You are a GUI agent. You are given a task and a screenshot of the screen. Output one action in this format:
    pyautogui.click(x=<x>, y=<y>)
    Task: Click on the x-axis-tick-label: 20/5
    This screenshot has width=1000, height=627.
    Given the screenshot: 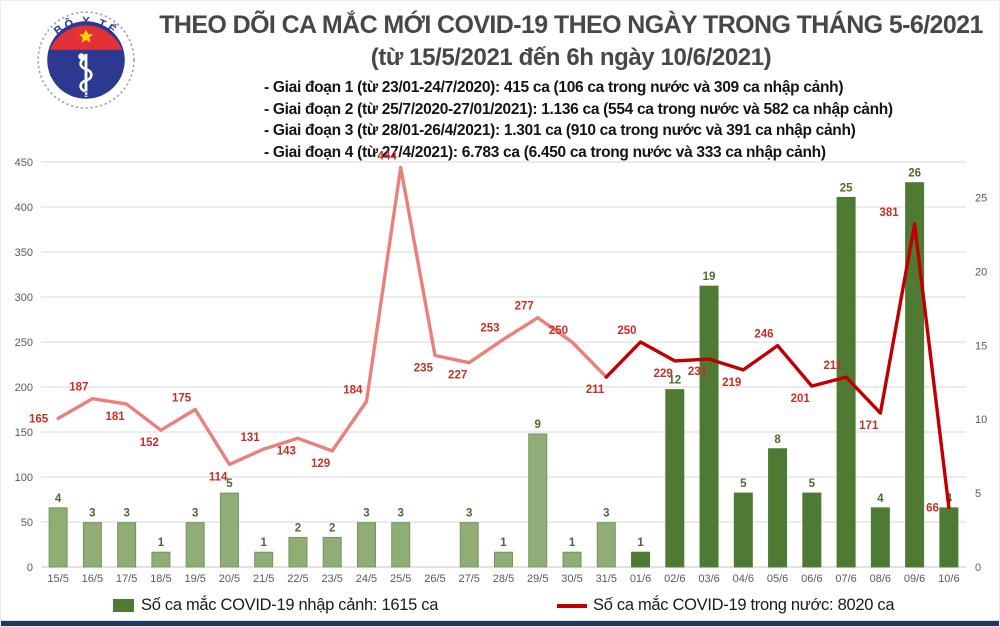 What is the action you would take?
    pyautogui.click(x=229, y=579)
    